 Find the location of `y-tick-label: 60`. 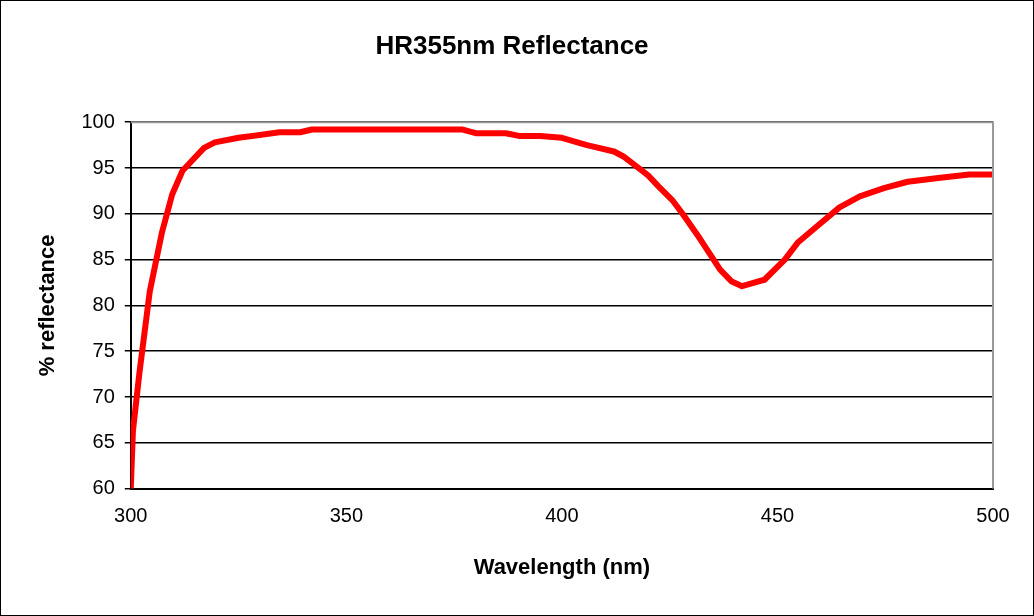

y-tick-label: 60 is located at coordinates (103, 487).